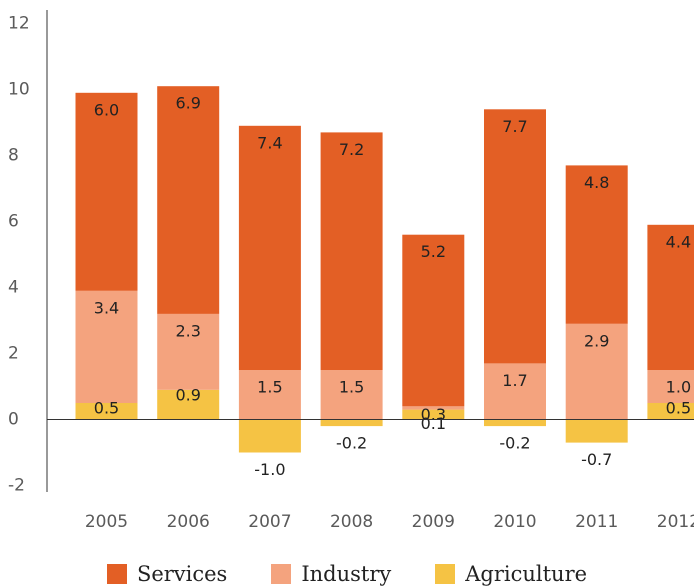 Image resolution: width=694 pixels, height=588 pixels. Describe the element at coordinates (514, 522) in the screenshot. I see `x-tick-label: 2010` at that location.